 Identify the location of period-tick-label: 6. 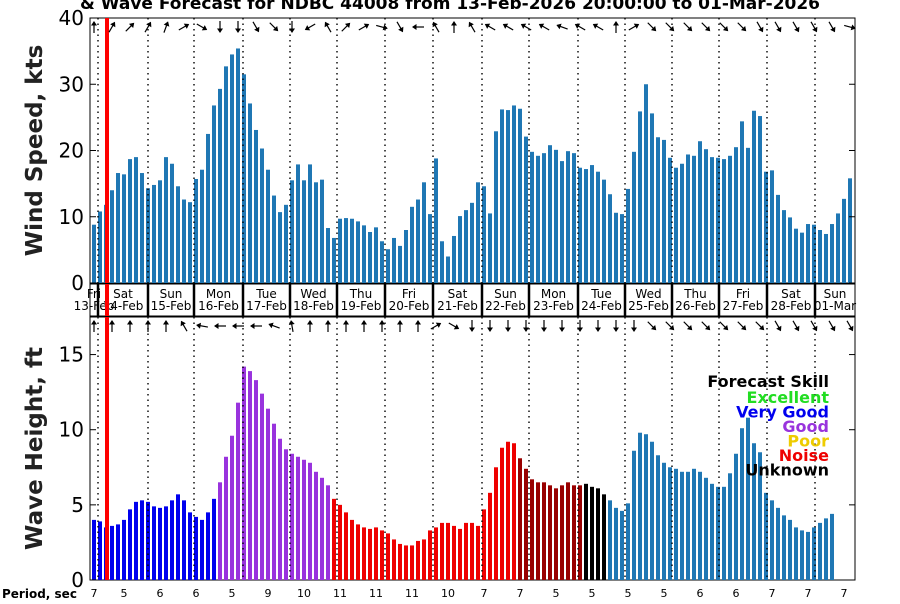
(160, 593).